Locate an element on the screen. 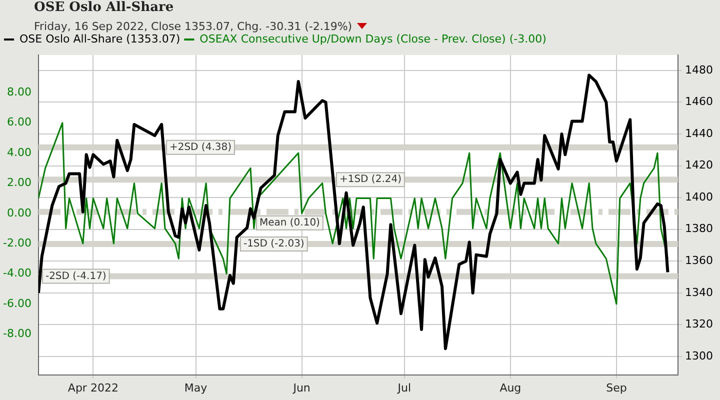  x-tick-label: Aug is located at coordinates (511, 387).